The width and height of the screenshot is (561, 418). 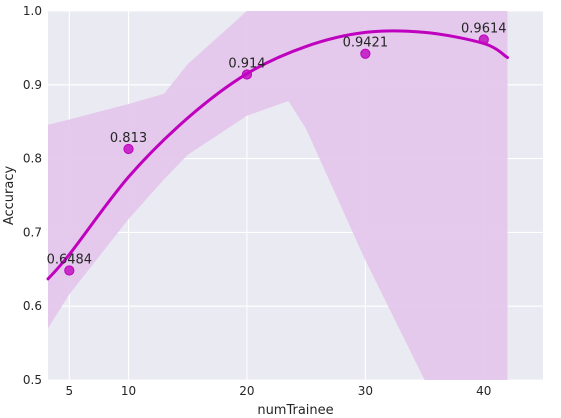 What do you see at coordinates (32, 232) in the screenshot?
I see `y-tick-label: 0.7` at bounding box center [32, 232].